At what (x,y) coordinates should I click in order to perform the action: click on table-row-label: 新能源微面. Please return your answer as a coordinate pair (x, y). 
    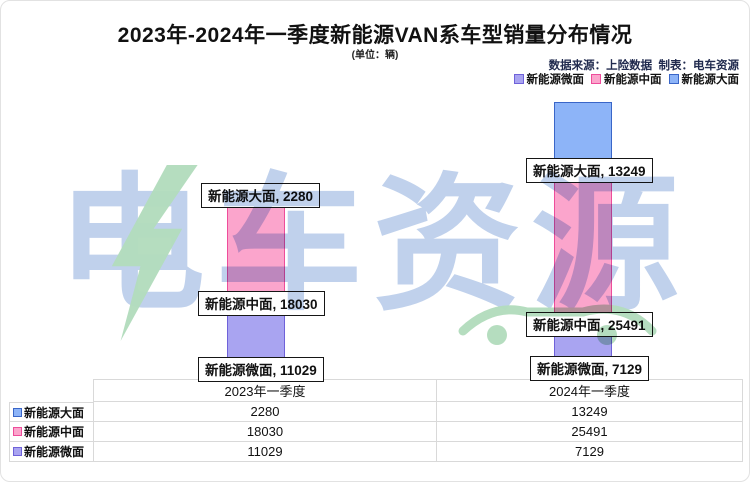
    Looking at the image, I should click on (51, 452).